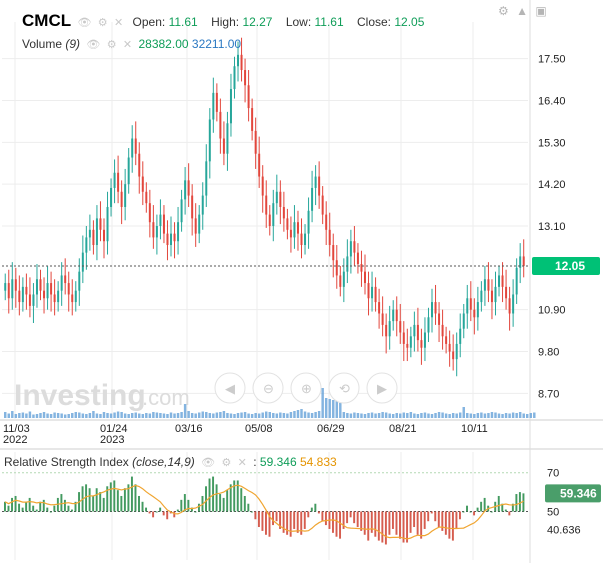 The width and height of the screenshot is (603, 568). Describe the element at coordinates (257, 22) in the screenshot. I see `high-value: 12.27` at that location.